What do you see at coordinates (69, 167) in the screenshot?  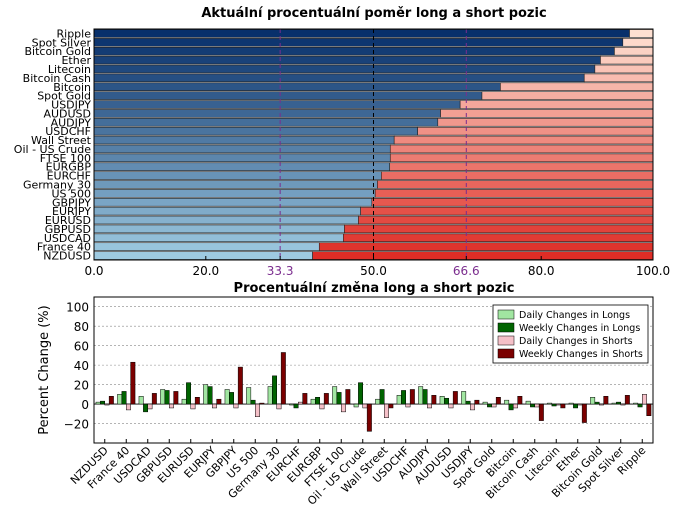 I see `ratio-category-label: EURGBP` at bounding box center [69, 167].